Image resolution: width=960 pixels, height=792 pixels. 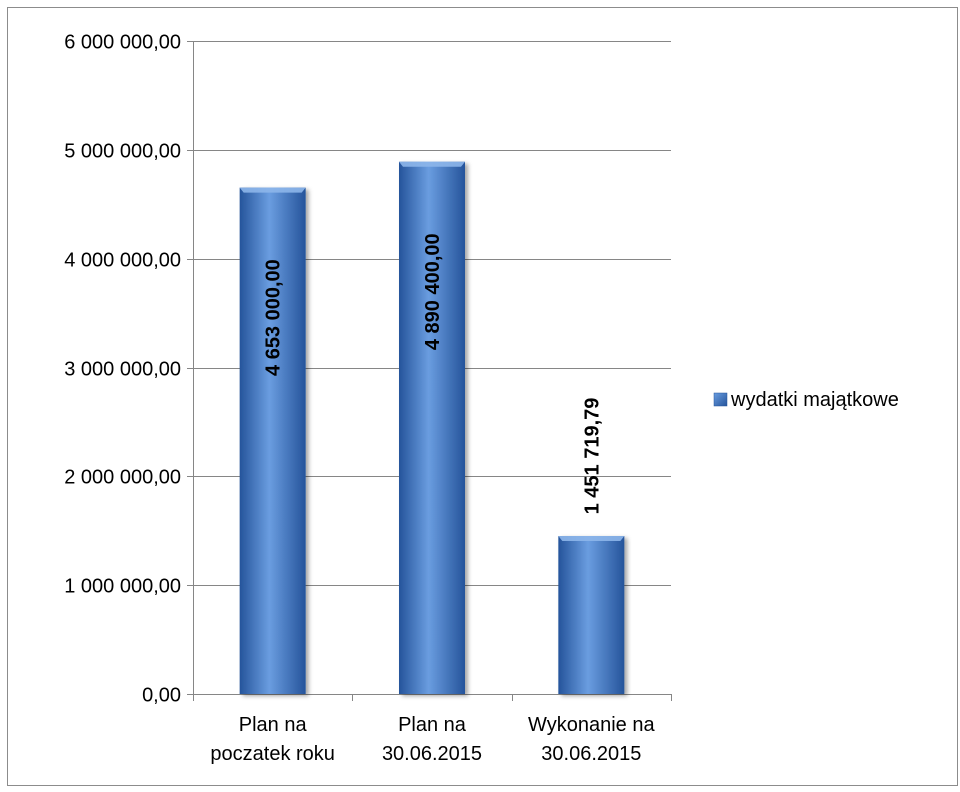 I want to click on data-label: 4 890 400,00, so click(x=433, y=291).